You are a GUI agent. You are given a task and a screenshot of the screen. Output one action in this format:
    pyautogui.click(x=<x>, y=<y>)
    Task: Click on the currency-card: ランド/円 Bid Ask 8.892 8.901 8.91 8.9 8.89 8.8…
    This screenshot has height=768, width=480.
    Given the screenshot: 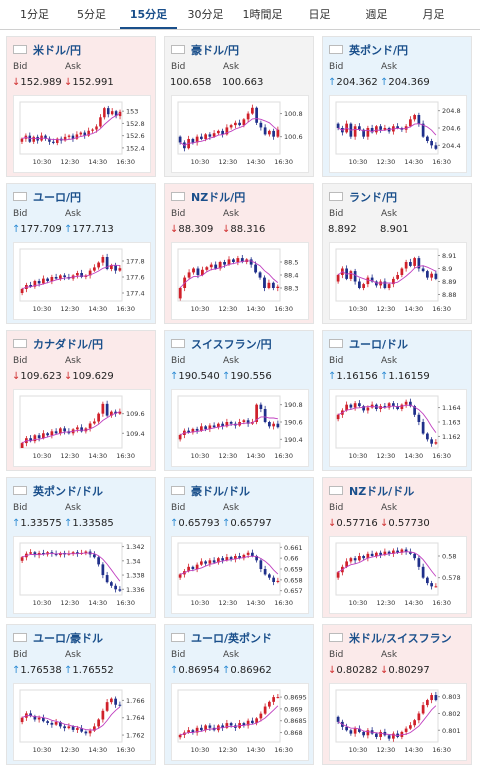 What is the action you would take?
    pyautogui.click(x=397, y=253)
    